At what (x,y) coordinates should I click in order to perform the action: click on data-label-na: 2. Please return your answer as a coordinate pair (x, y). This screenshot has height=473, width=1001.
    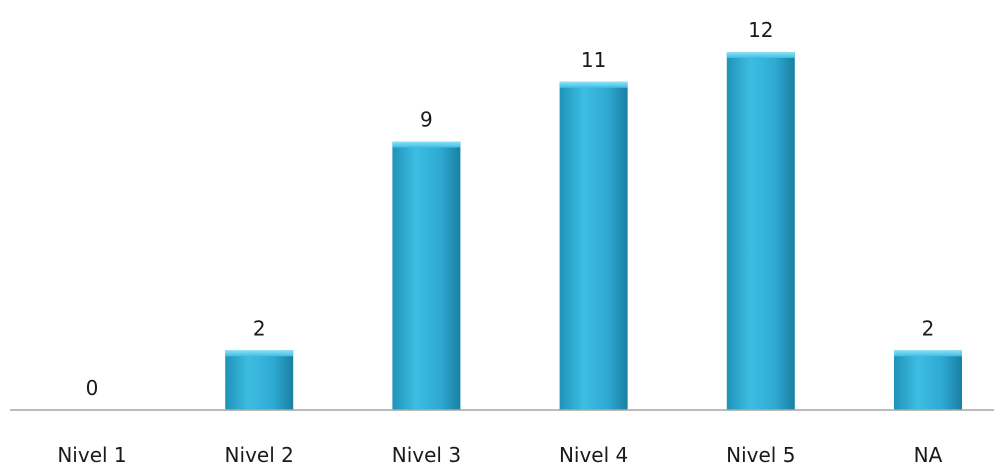
    Looking at the image, I should click on (928, 328).